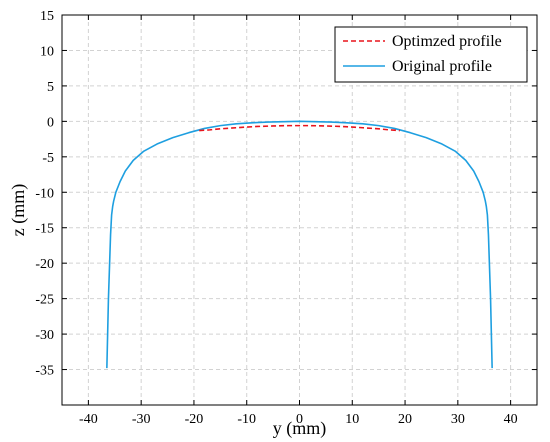 This screenshot has width=550, height=442. What do you see at coordinates (299, 128) in the screenshot?
I see `series-line-optimized` at bounding box center [299, 128].